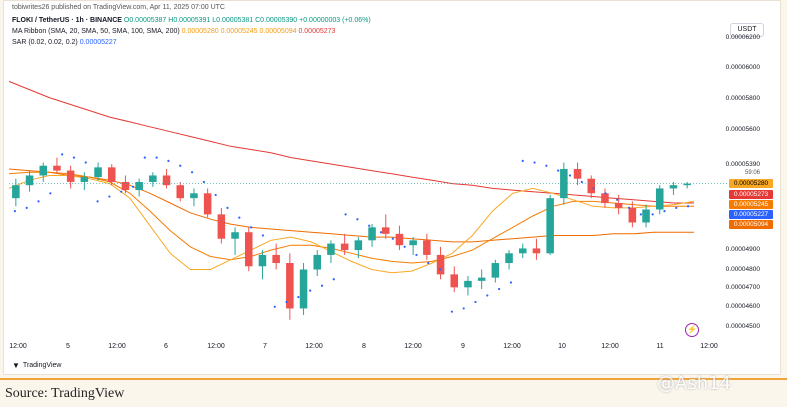  I want to click on sar-price-tag: 0.00005227, so click(751, 214).